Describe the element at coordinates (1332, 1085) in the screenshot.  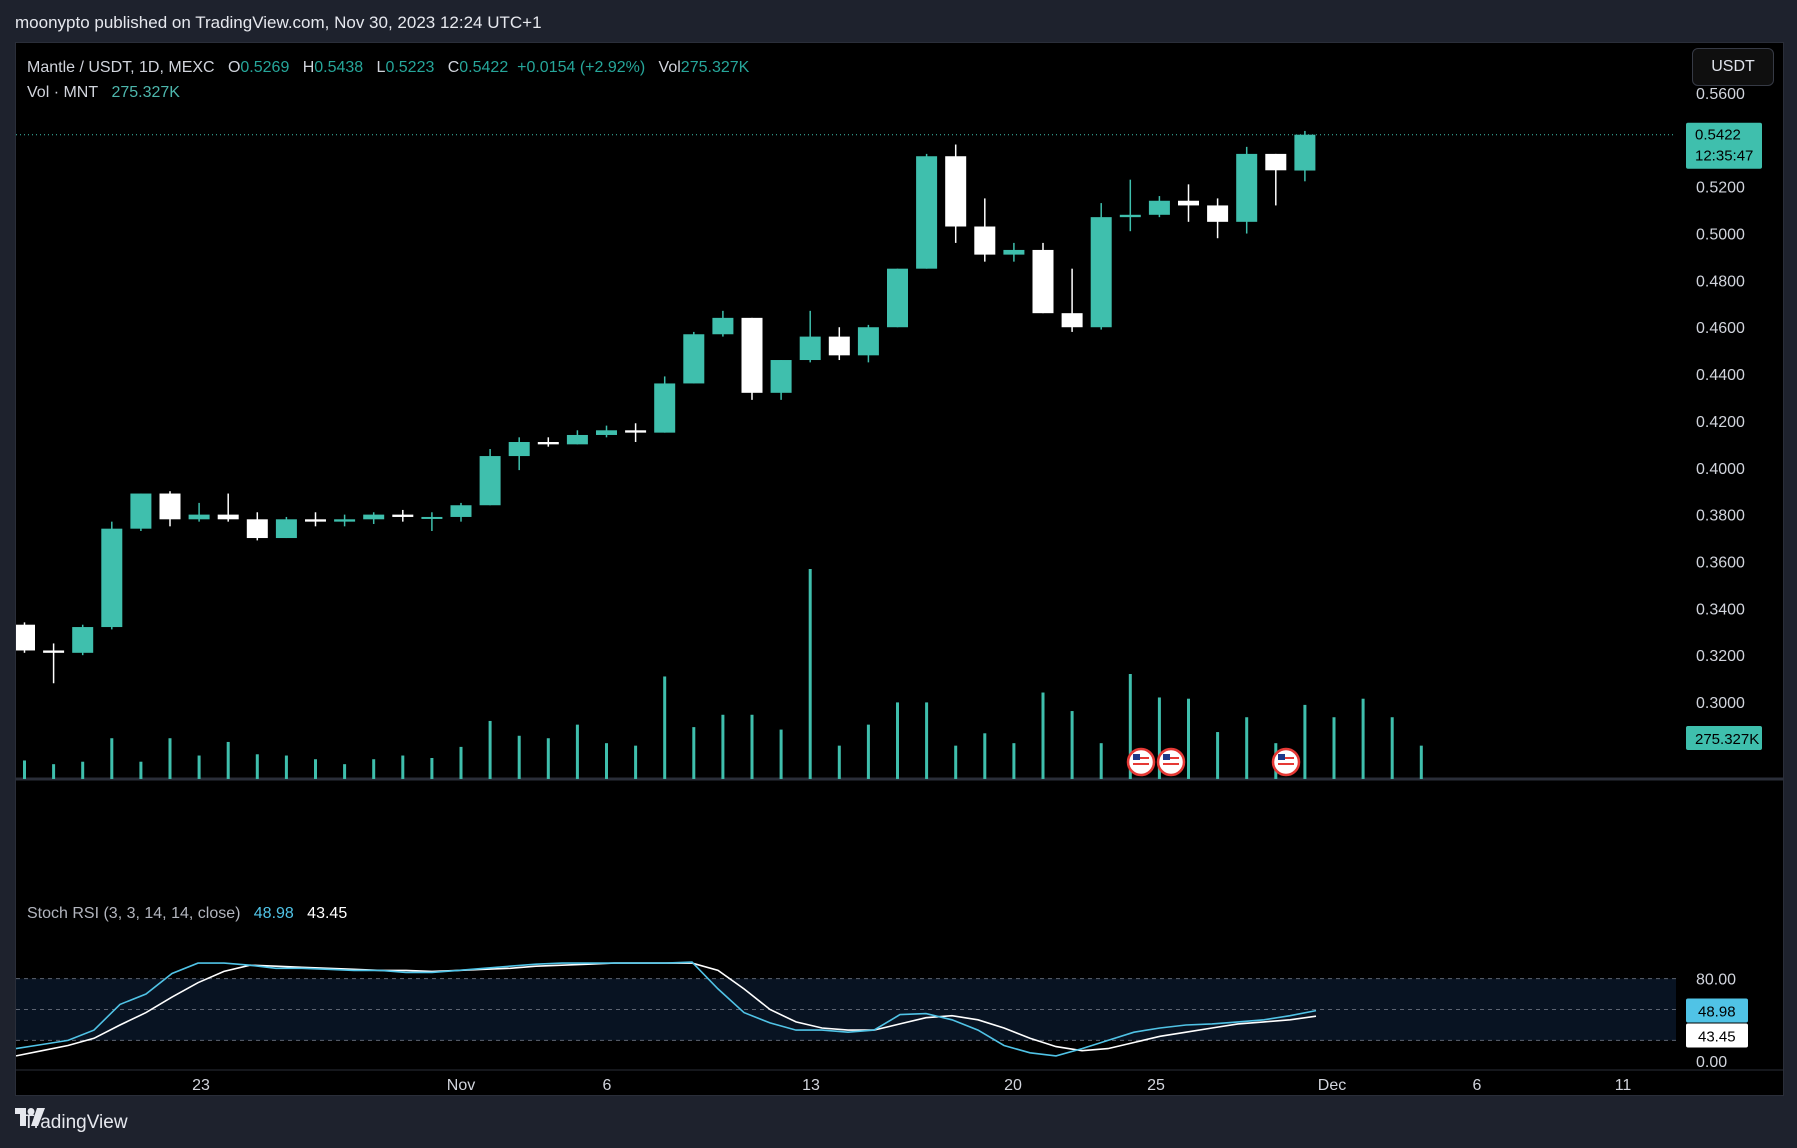
I see `time-axis-label: Dec` at that location.